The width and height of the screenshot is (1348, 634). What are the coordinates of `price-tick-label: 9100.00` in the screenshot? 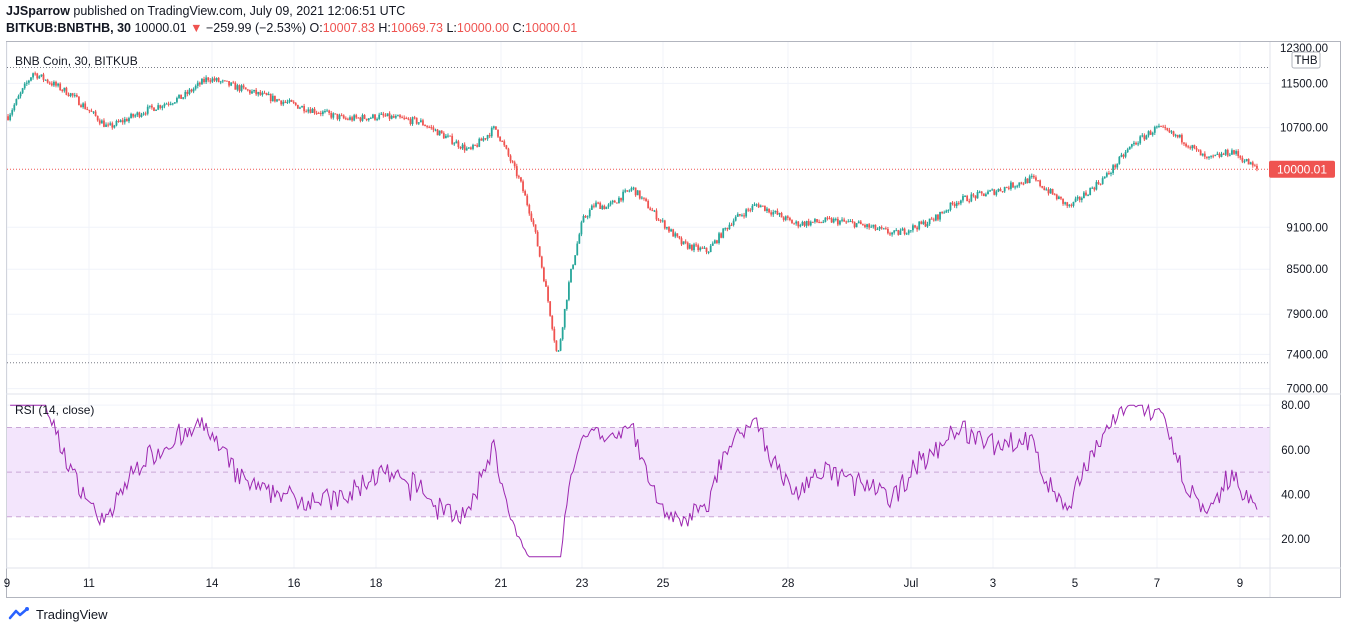 It's located at (1307, 228).